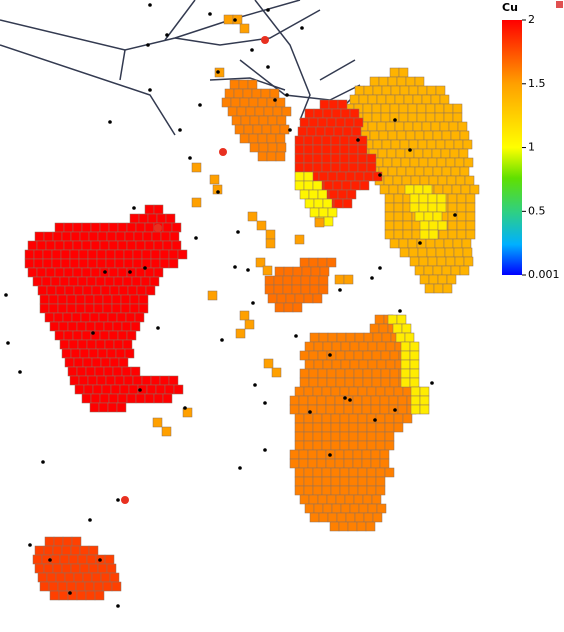  Describe the element at coordinates (559, 4) in the screenshot. I see `close-icon` at that location.